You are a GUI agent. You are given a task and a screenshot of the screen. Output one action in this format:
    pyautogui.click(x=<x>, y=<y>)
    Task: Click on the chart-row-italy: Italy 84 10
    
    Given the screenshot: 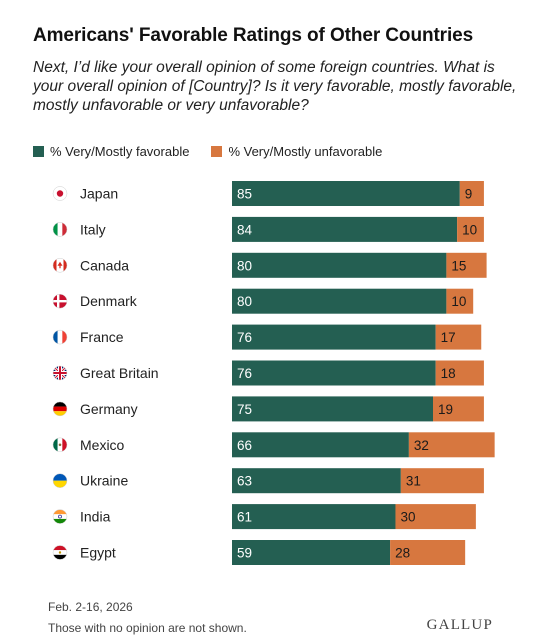 What is the action you would take?
    pyautogui.click(x=268, y=229)
    